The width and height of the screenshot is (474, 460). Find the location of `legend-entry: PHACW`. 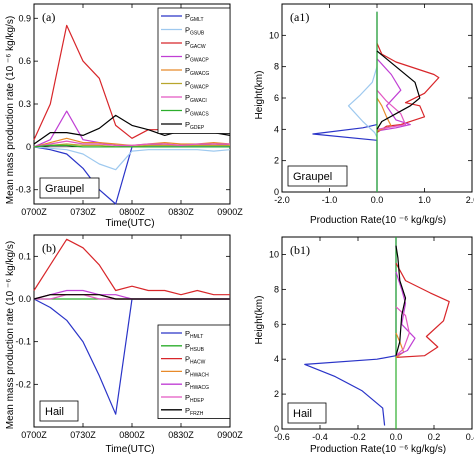

legend-entry: PHACW is located at coordinates (195, 360).